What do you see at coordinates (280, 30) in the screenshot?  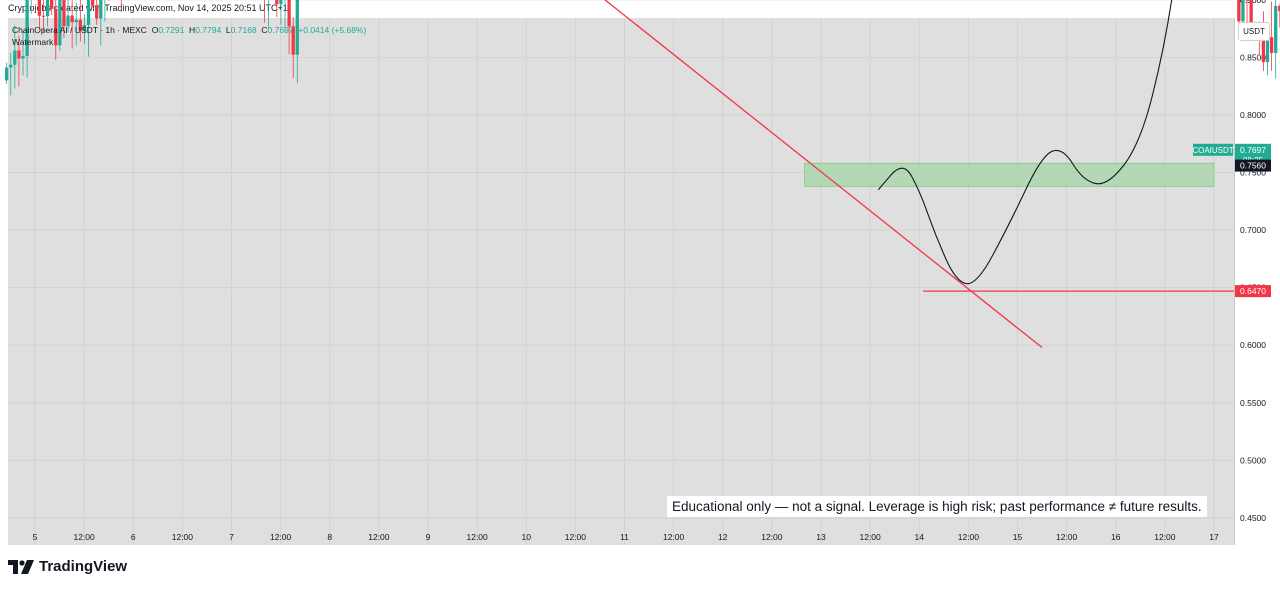 I see `close-value: 0.7697` at bounding box center [280, 30].